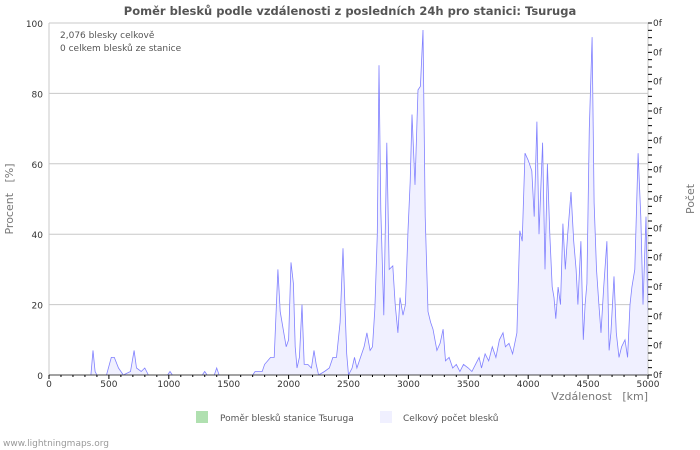  Describe the element at coordinates (528, 385) in the screenshot. I see `x-tick-label: 4000` at that location.